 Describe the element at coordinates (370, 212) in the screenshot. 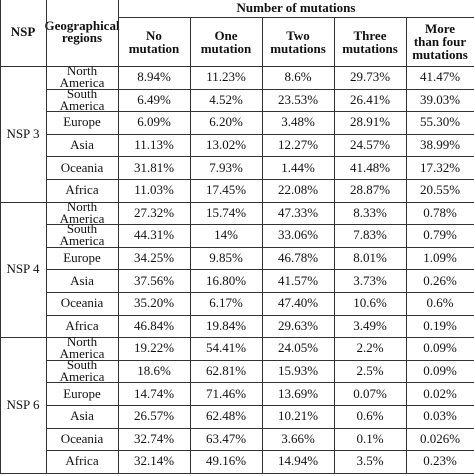

I see `percentage-cell: 8.33%` at that location.